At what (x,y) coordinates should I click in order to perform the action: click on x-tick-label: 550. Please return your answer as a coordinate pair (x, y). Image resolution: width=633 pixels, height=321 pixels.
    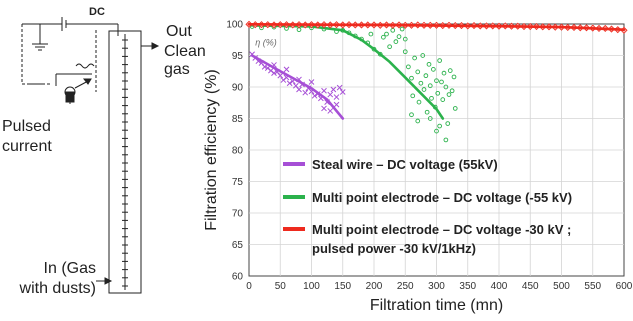
    Looking at the image, I should click on (592, 286).